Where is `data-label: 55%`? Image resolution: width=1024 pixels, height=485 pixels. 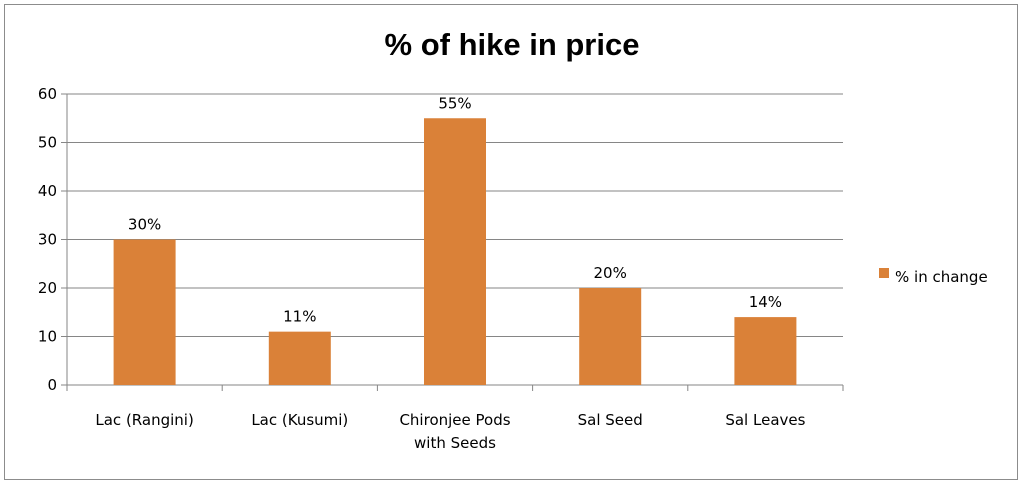
data-label: 55% is located at coordinates (454, 103).